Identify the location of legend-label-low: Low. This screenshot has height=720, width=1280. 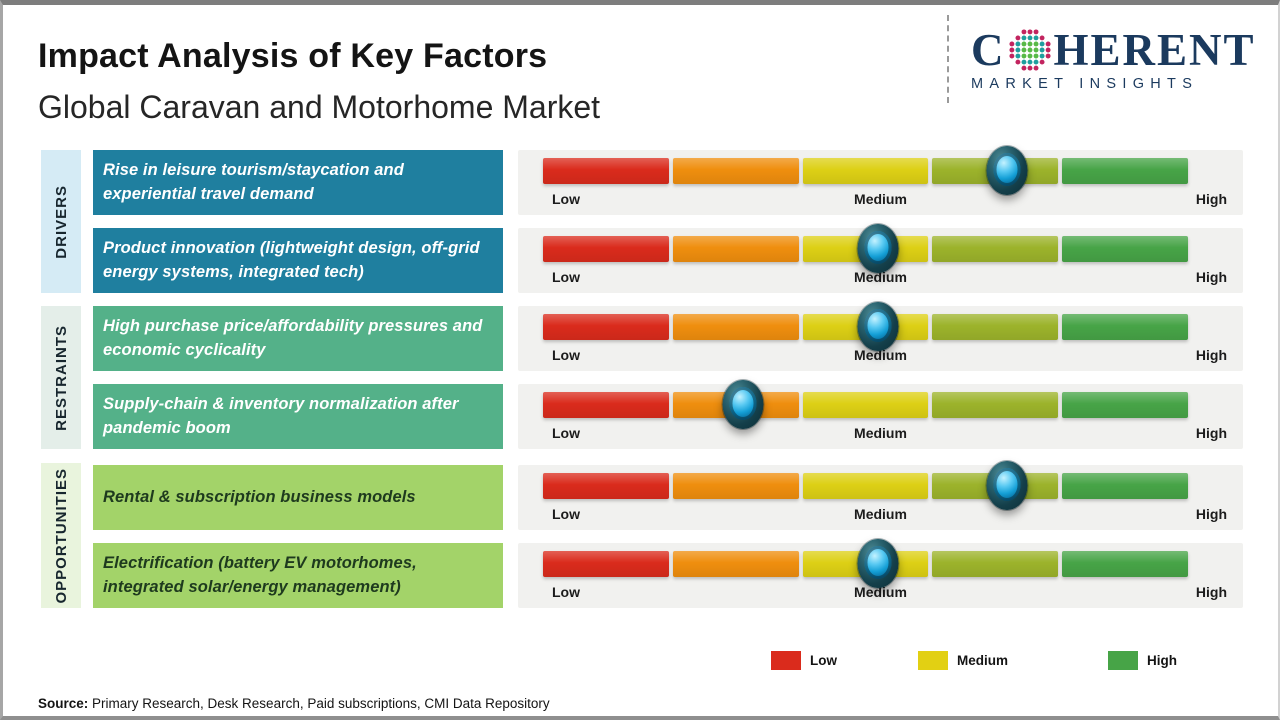
(823, 660).